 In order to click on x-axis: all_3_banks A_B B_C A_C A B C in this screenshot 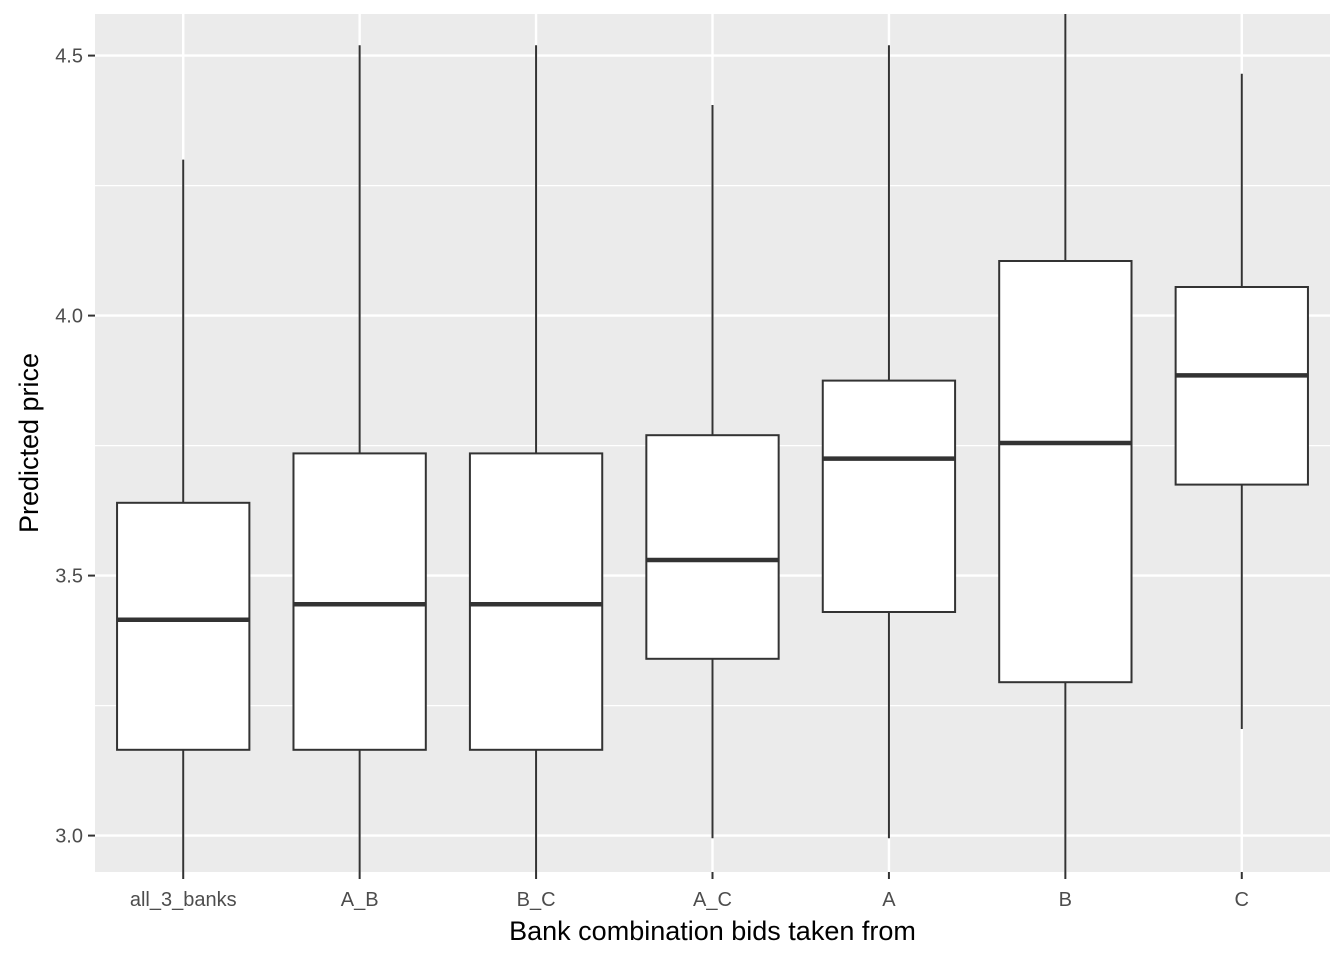, I will do `click(689, 891)`.